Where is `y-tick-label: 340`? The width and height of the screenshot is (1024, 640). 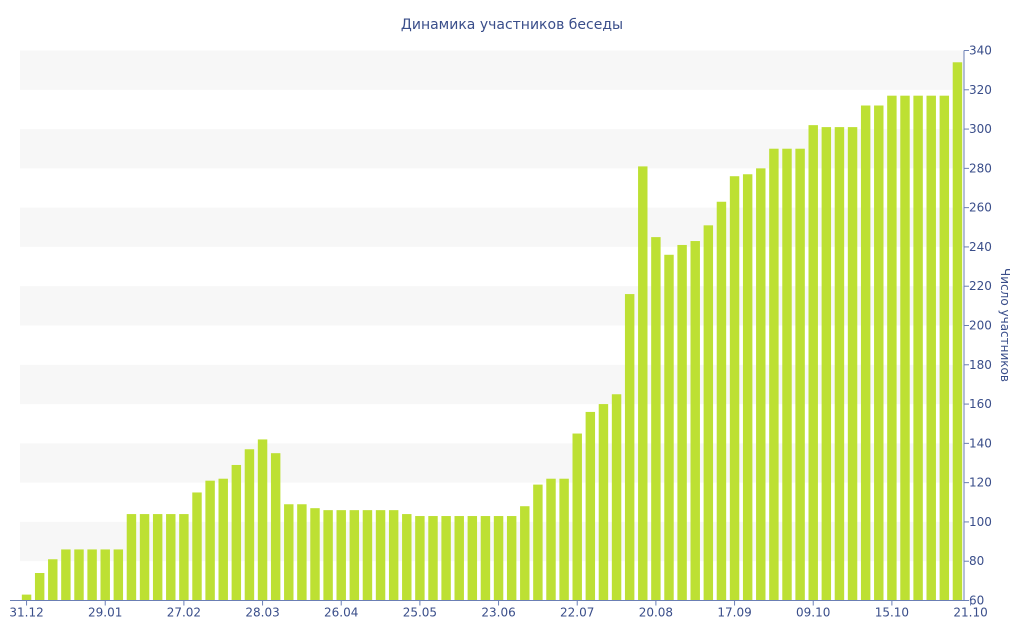 y-tick-label: 340 is located at coordinates (980, 51).